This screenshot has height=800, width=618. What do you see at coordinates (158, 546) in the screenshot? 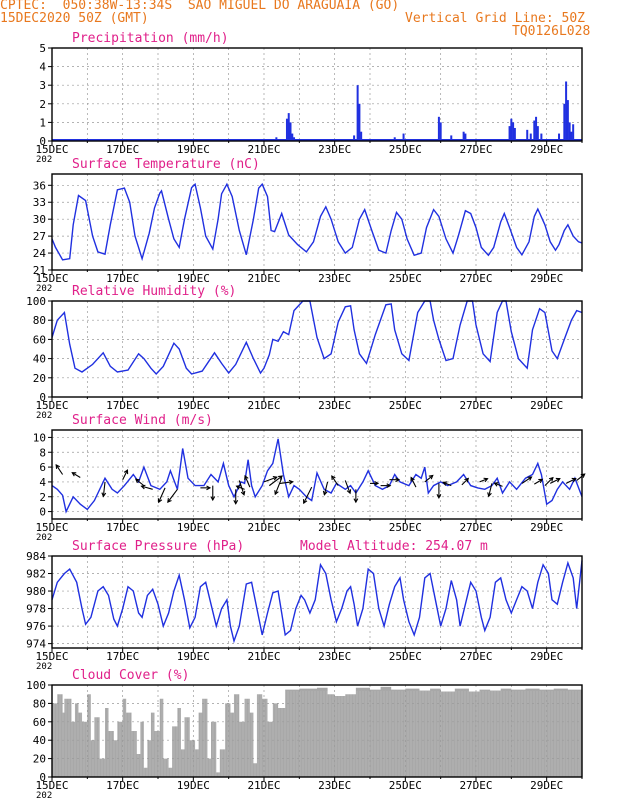
I see `panel-title: Surface Pressure (hPa)` at bounding box center [158, 546].